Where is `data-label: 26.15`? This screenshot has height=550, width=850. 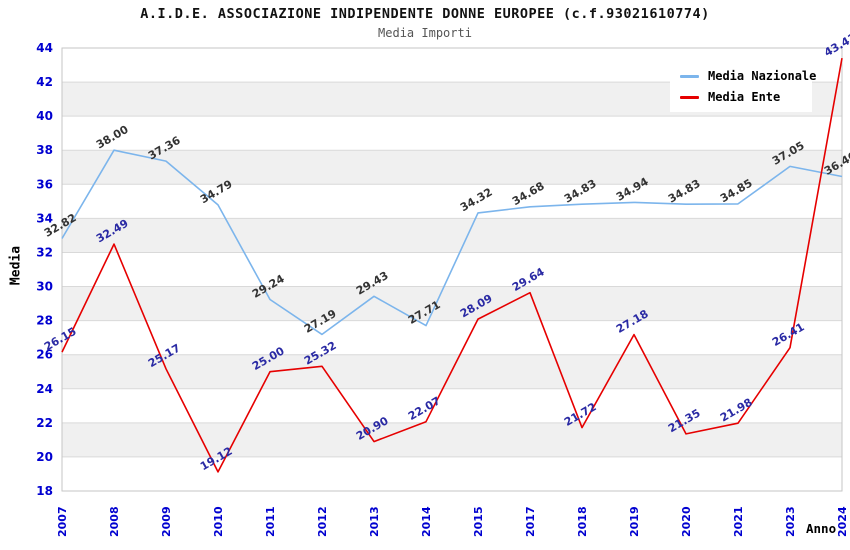 data-label: 26.15 is located at coordinates (60, 339).